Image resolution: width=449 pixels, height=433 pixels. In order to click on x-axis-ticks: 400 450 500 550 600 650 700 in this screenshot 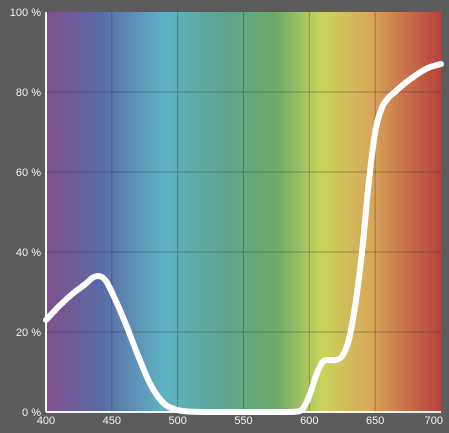, I will do `click(240, 421)`.